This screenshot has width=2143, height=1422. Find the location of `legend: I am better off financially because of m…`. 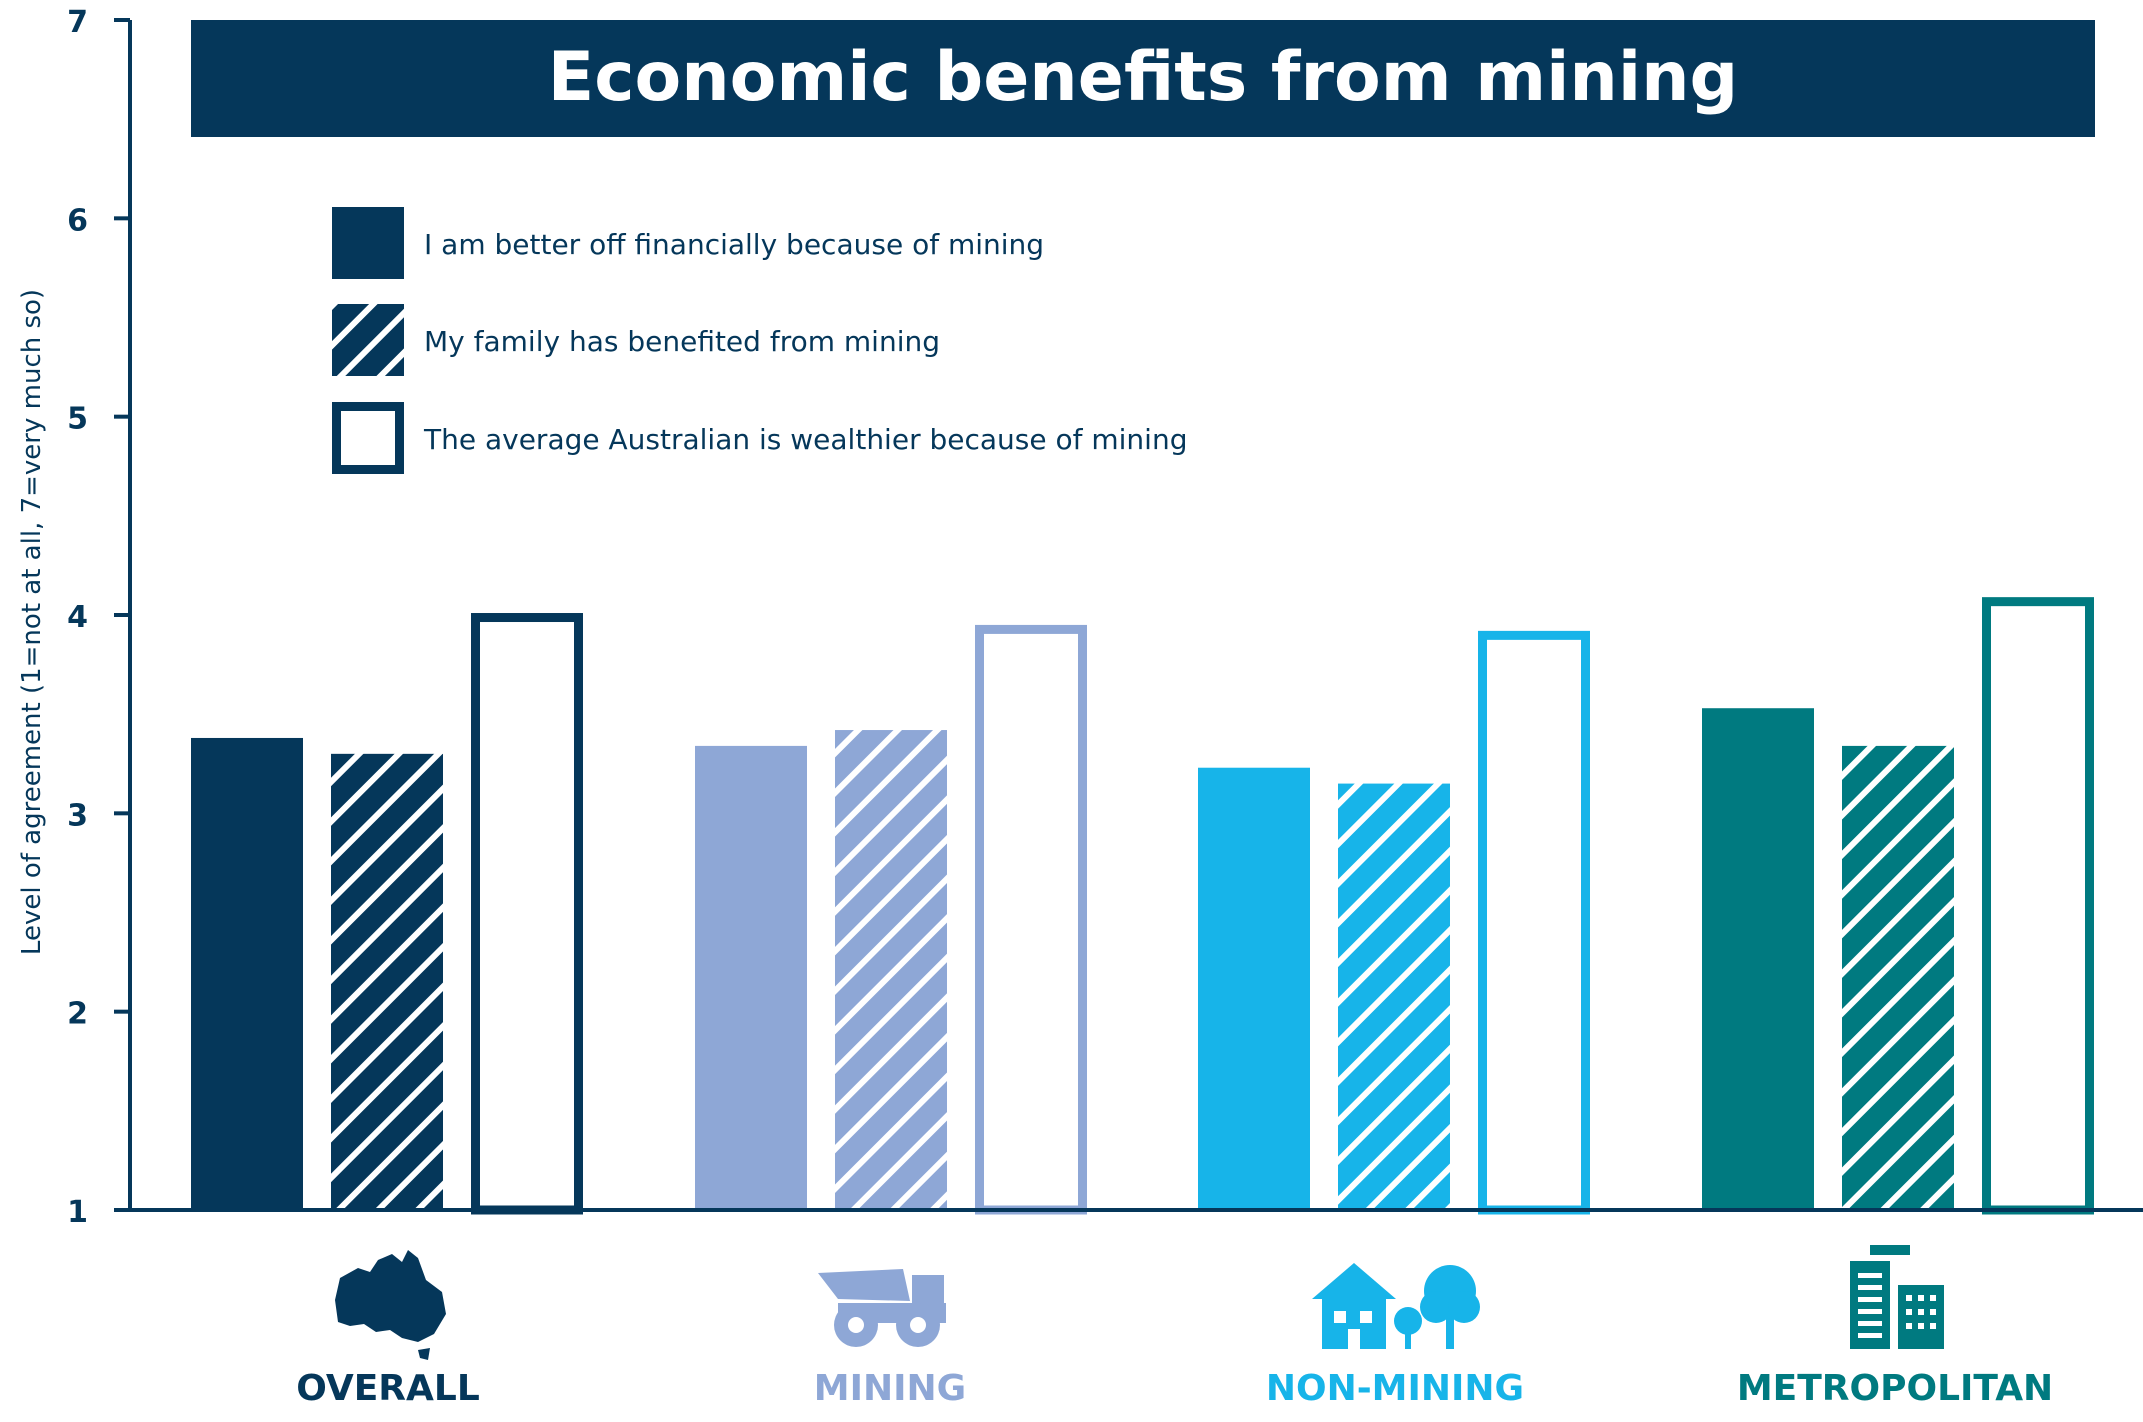

legend: I am better off financially because of m… is located at coordinates (759, 340).